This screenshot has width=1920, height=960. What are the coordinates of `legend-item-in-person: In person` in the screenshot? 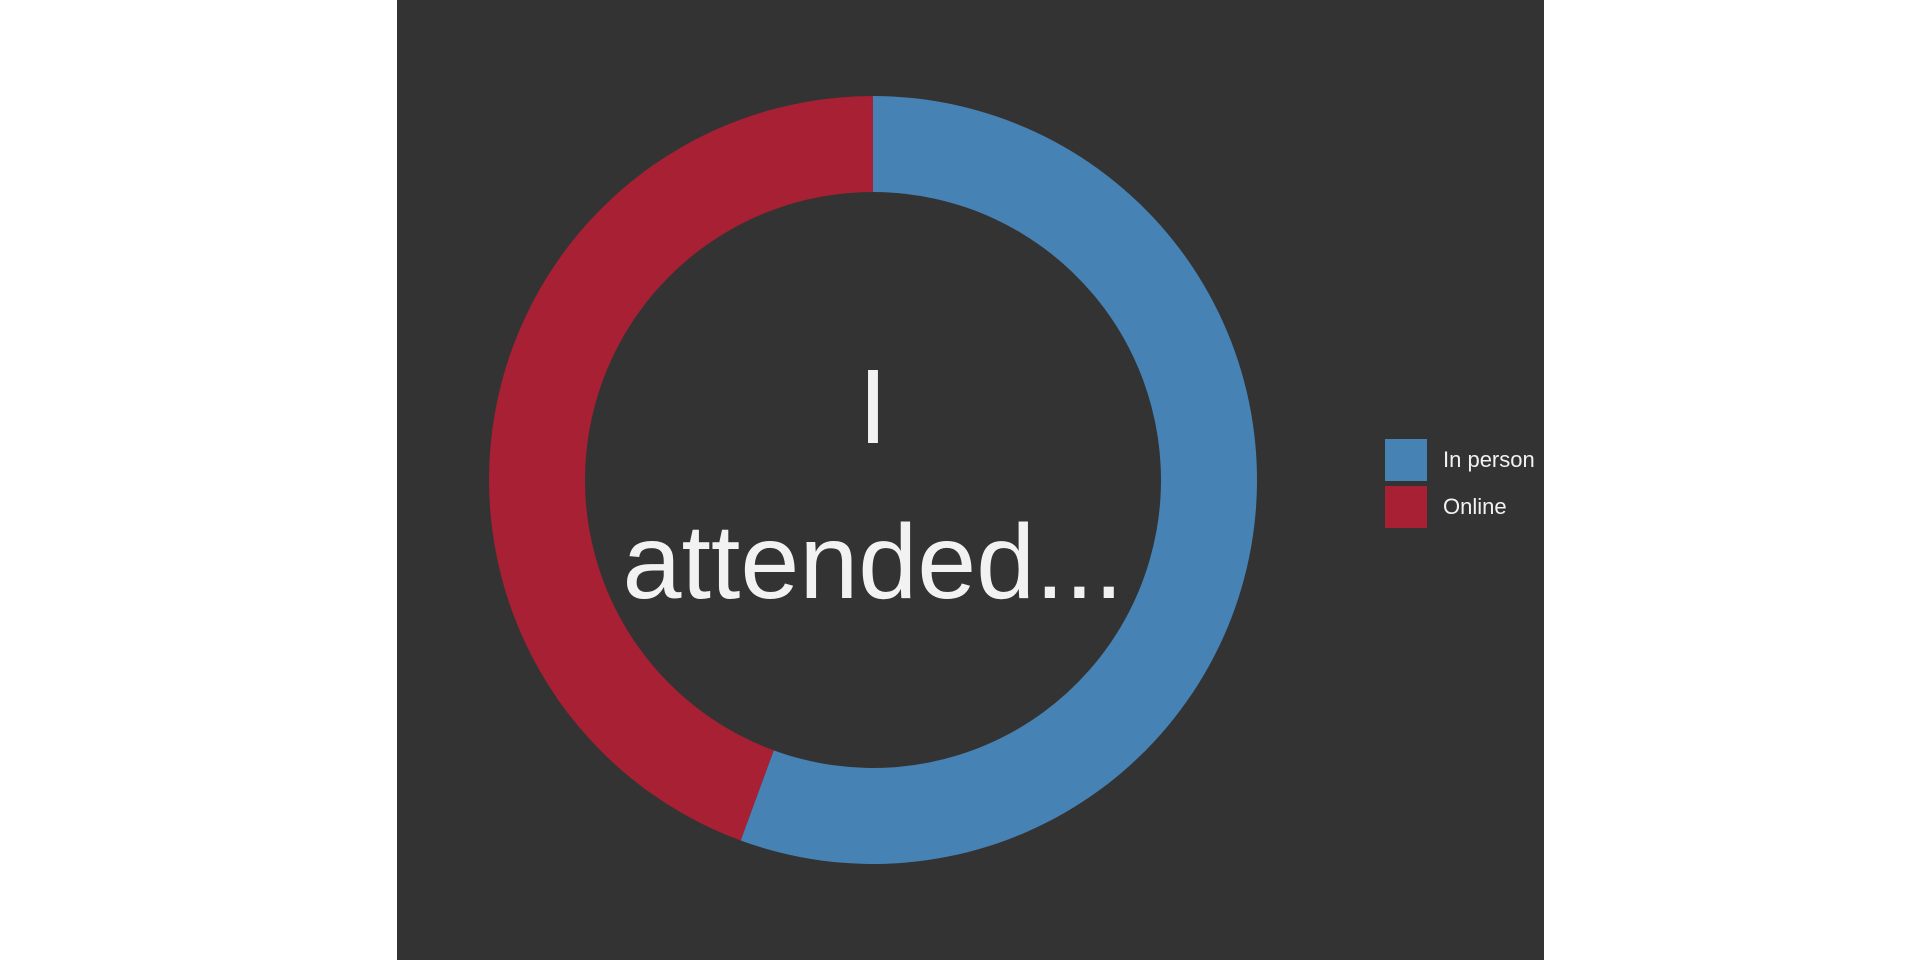 It's located at (1460, 460).